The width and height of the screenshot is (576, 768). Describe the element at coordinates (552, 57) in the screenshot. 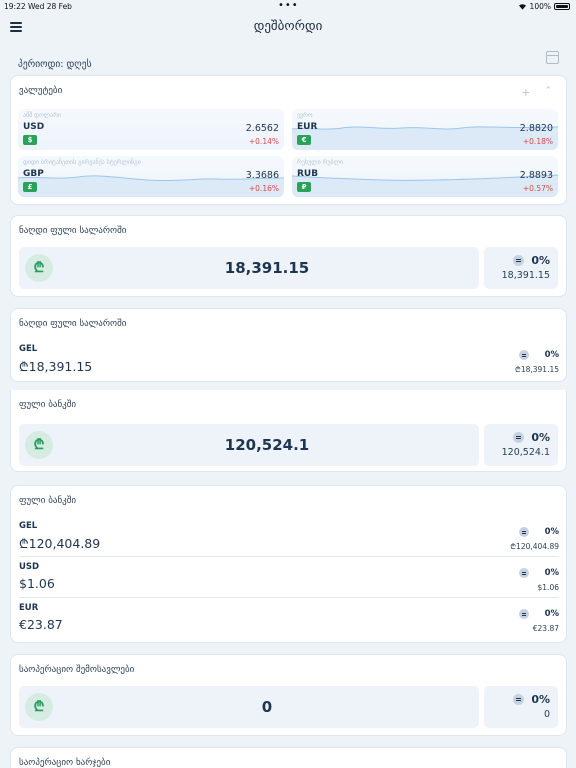

I see `calendar-icon` at that location.